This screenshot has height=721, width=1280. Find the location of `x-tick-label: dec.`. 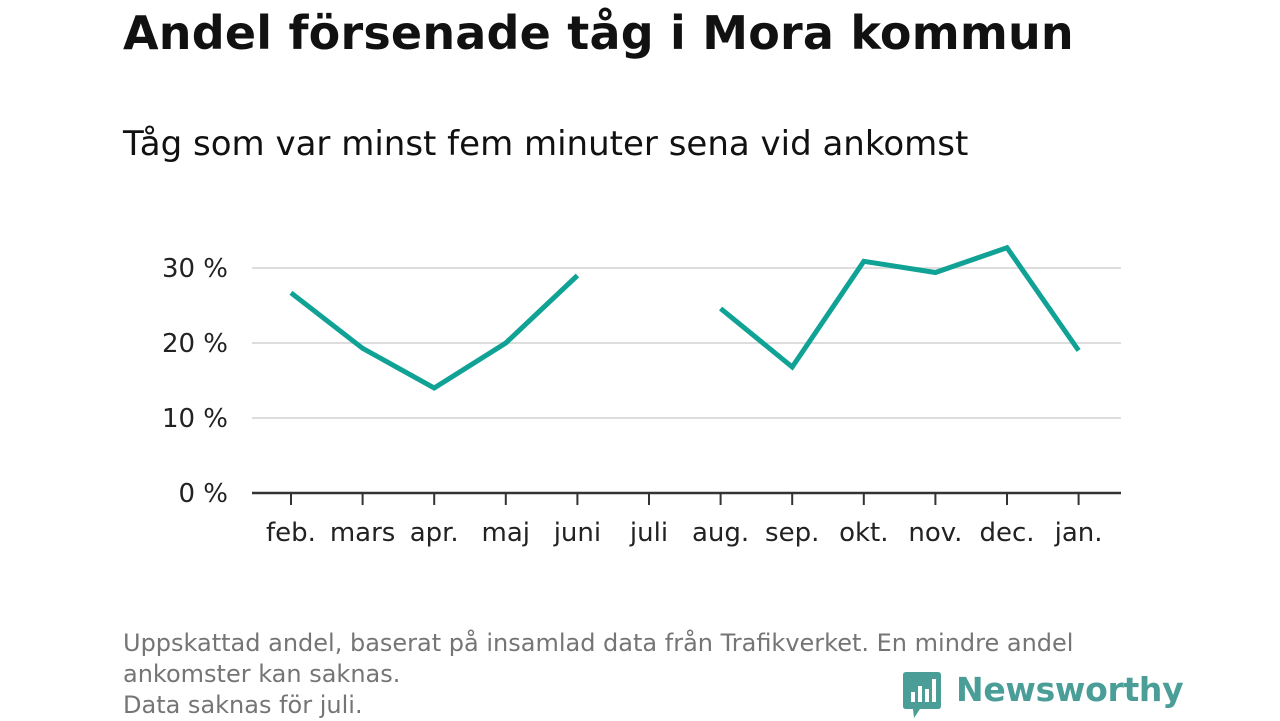

x-tick-label: dec. is located at coordinates (1006, 533).